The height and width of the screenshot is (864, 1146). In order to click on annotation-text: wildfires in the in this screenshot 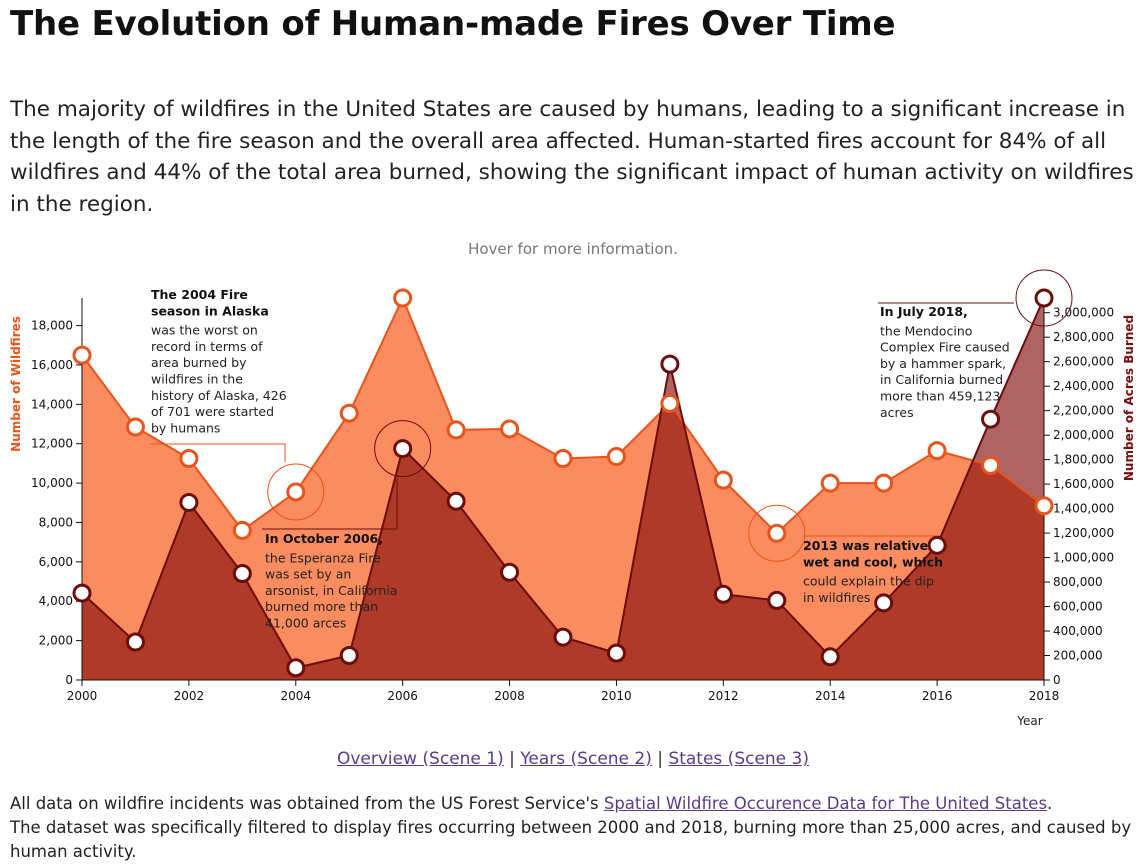, I will do `click(197, 379)`.